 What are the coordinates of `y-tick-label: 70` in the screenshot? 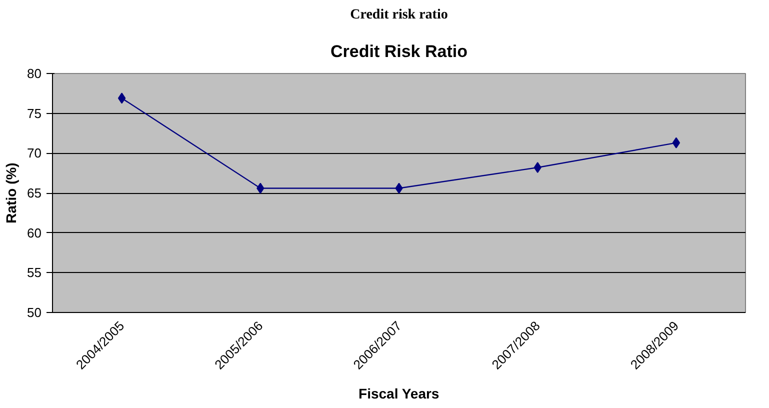 It's located at (34, 153).